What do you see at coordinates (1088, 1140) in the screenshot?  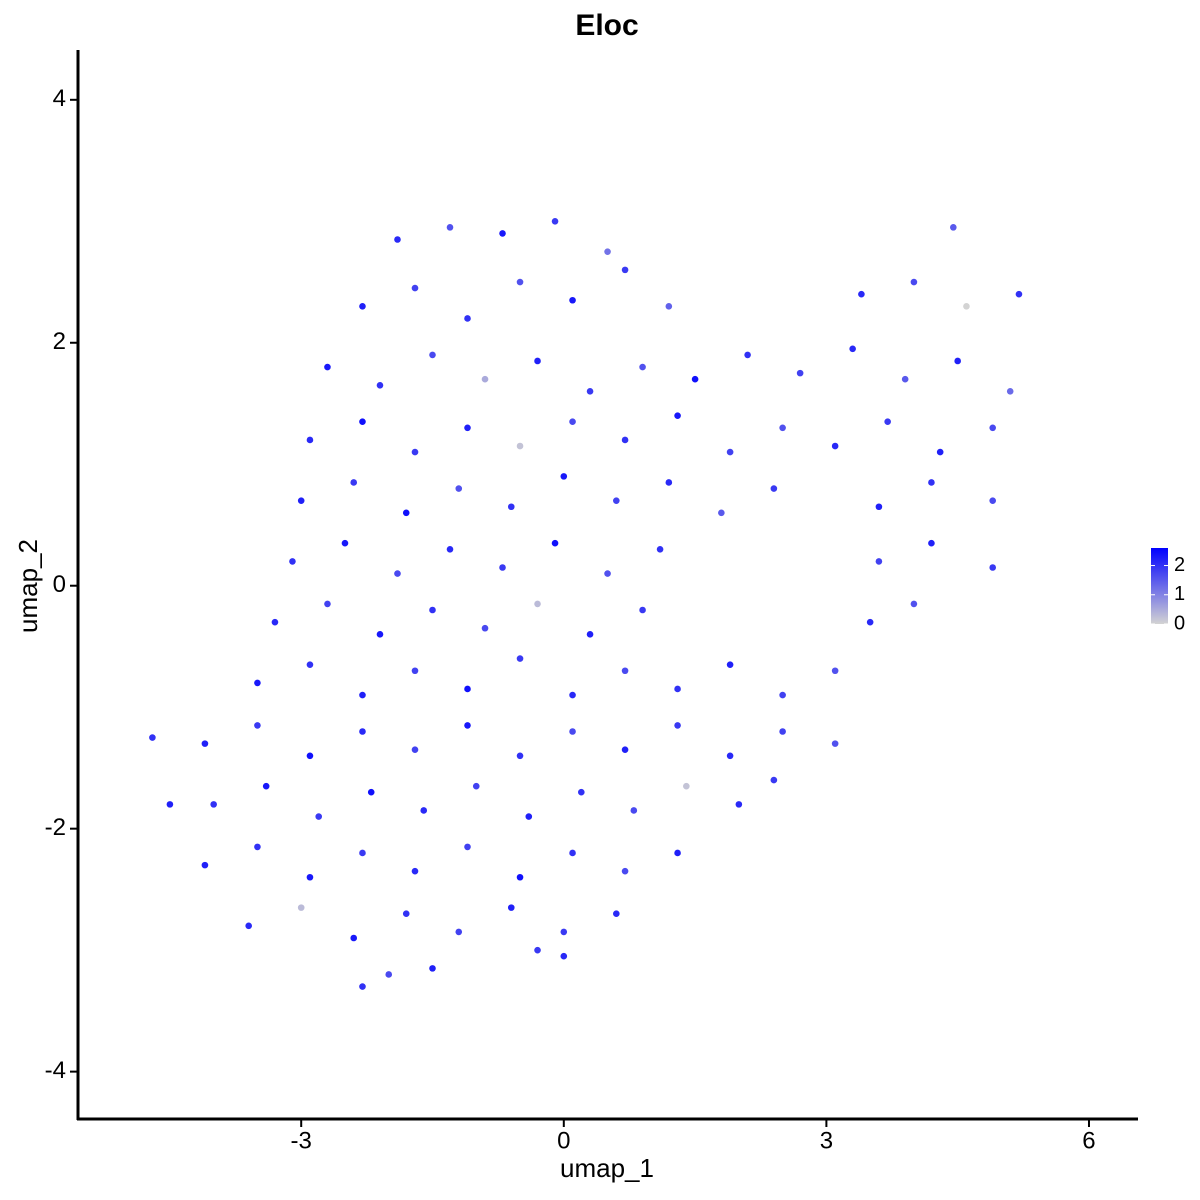 I see `x-tick-label: 6` at bounding box center [1088, 1140].